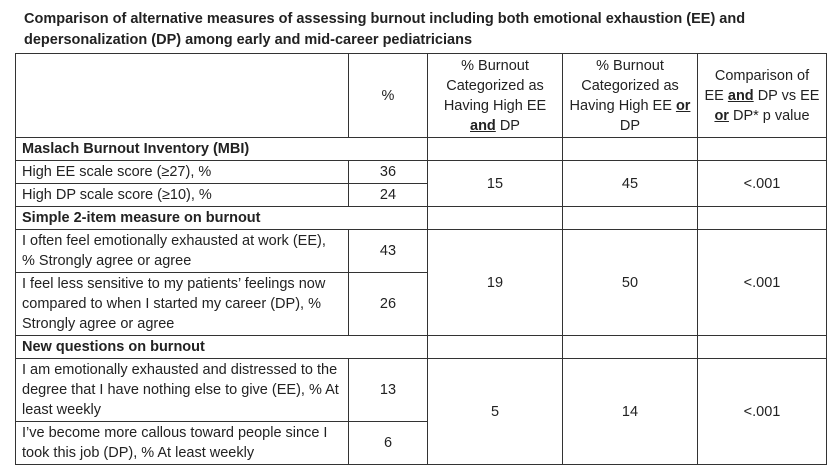  I want to click on row-label: High DP scale score (≥10), %, so click(182, 195).